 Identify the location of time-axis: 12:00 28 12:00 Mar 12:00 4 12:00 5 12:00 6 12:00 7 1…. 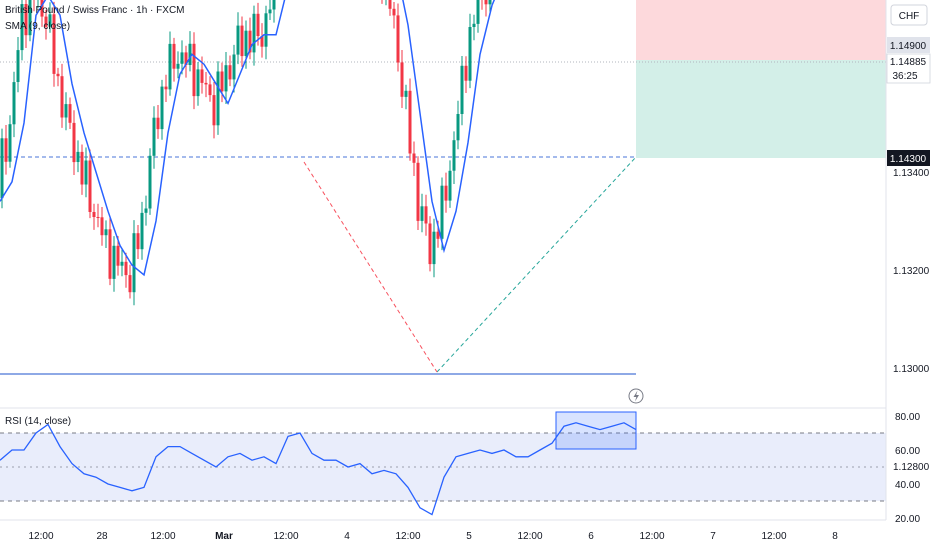
(433, 536).